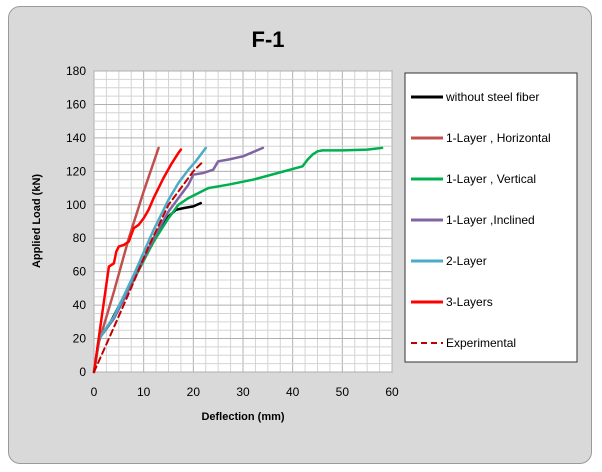 Image resolution: width=602 pixels, height=472 pixels. I want to click on x-tick-label: 20, so click(194, 392).